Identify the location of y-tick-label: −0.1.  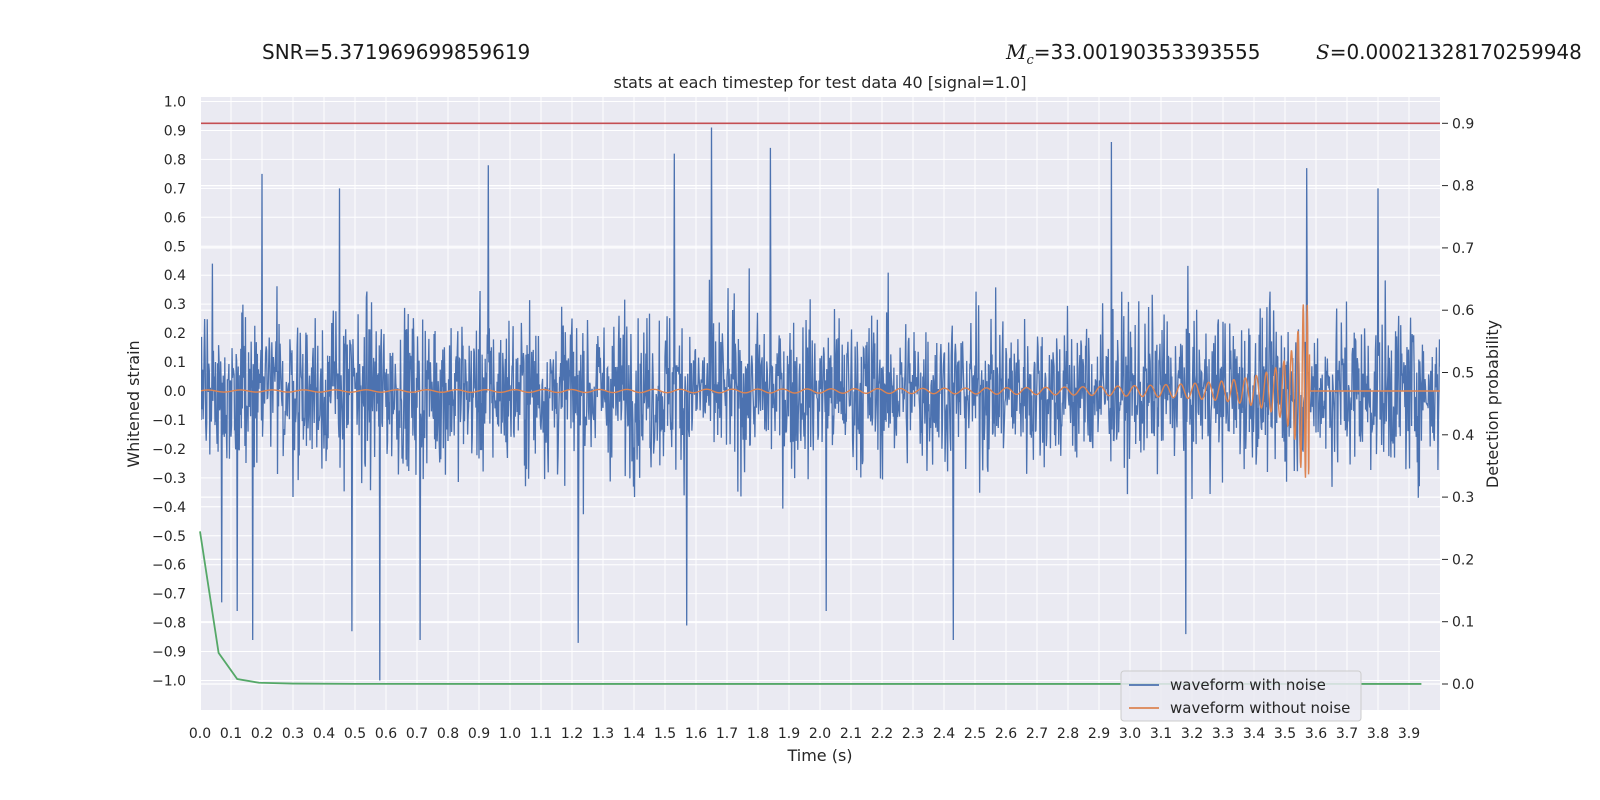
(169, 421).